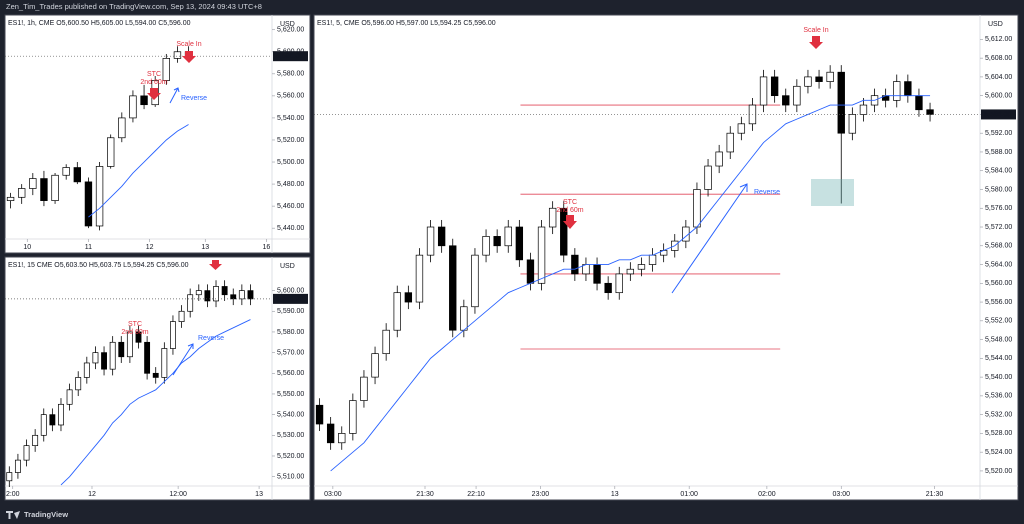 This screenshot has width=1024, height=524. Describe the element at coordinates (767, 494) in the screenshot. I see `x-tick-label: 02:00` at that location.